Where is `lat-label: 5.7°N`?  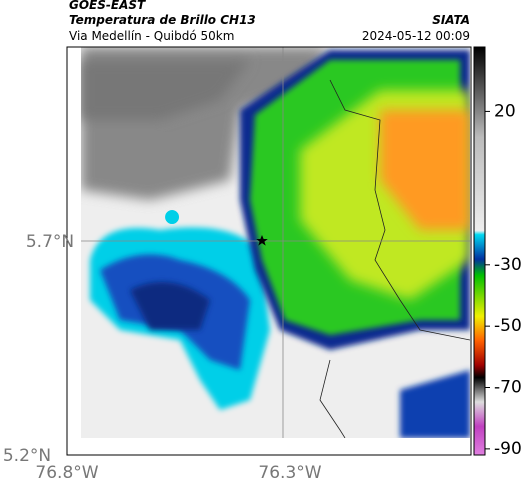
lat-label: 5.7°N is located at coordinates (50, 242).